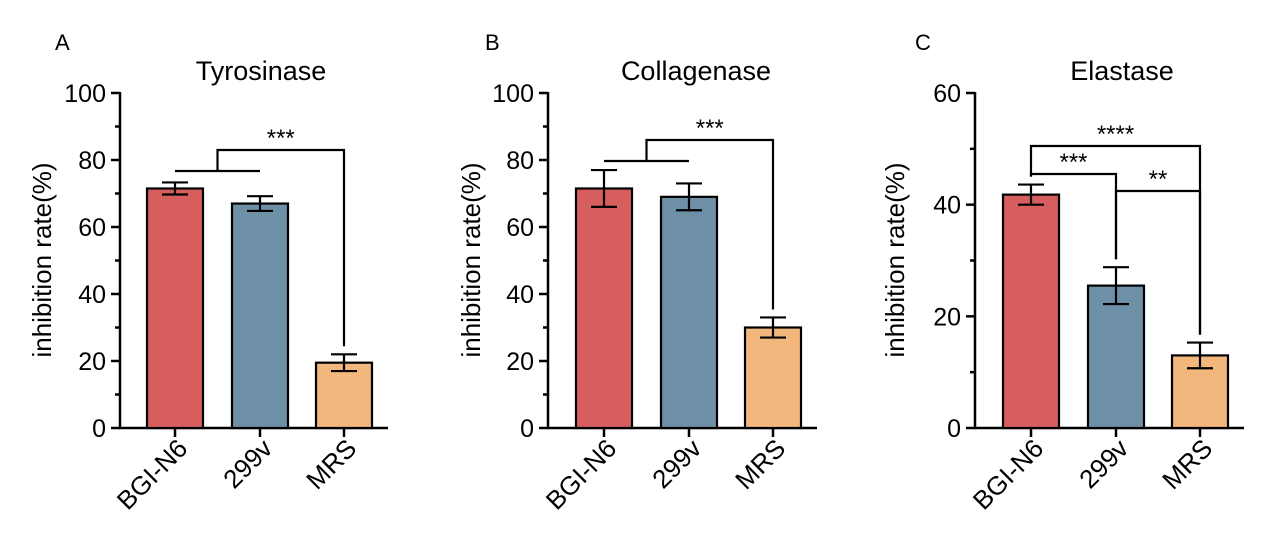  Describe the element at coordinates (923, 42) in the screenshot. I see `panel-letter-c: C` at that location.